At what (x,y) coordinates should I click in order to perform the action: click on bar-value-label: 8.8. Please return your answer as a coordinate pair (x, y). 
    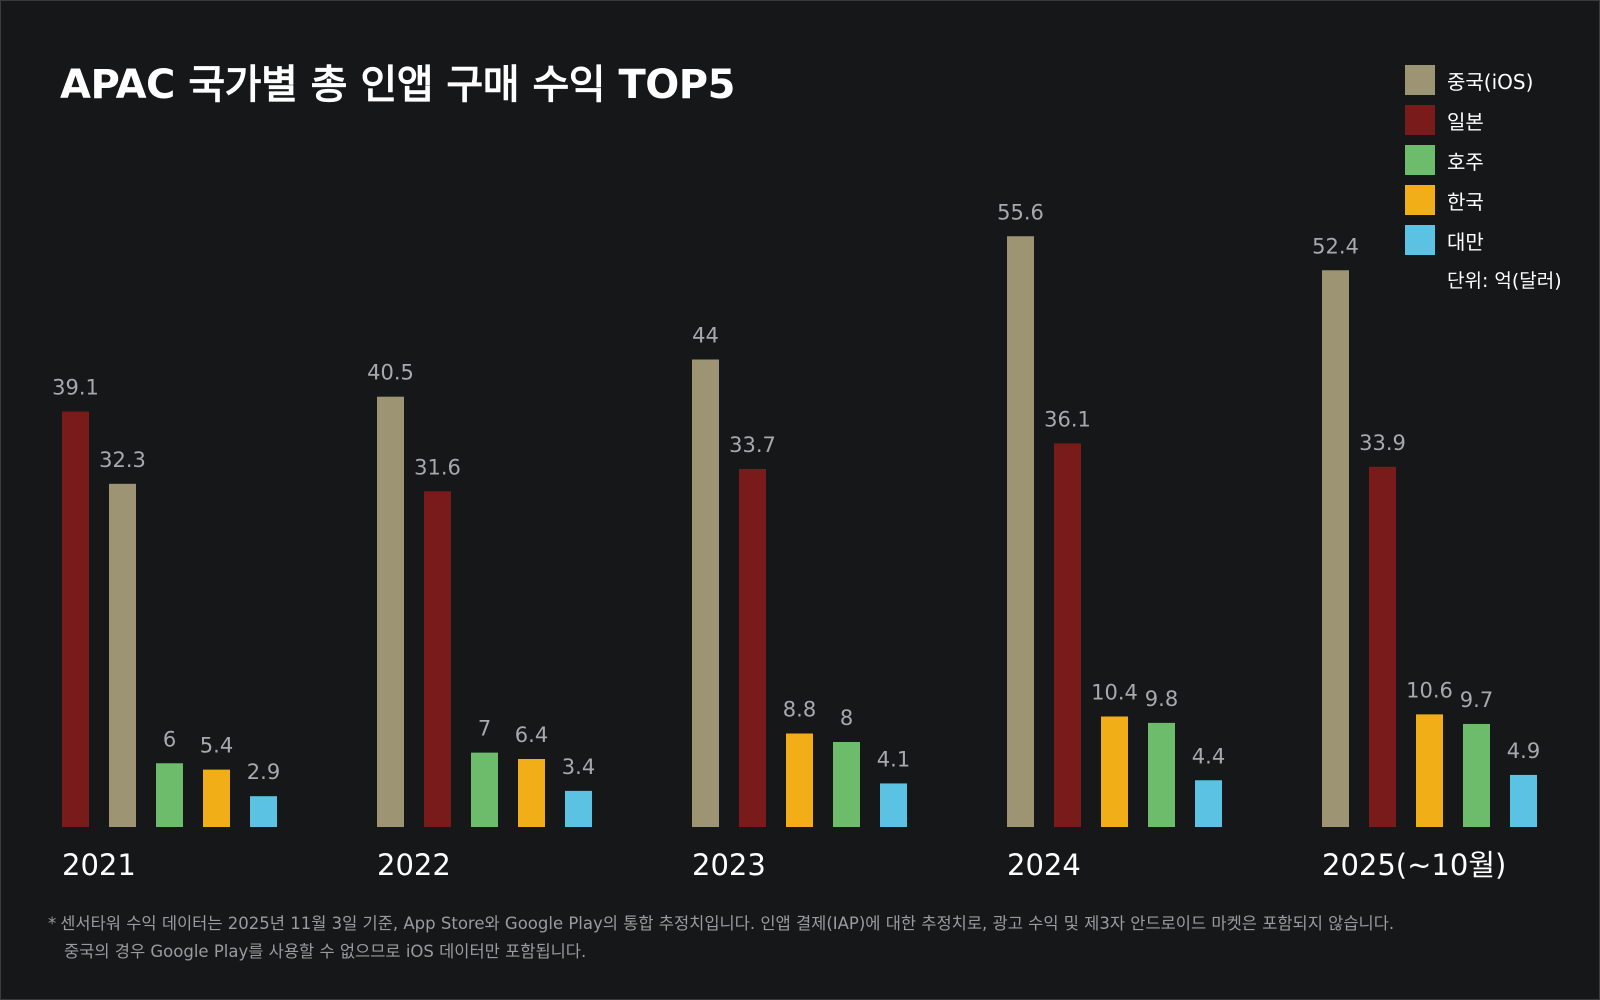
    Looking at the image, I should click on (799, 710).